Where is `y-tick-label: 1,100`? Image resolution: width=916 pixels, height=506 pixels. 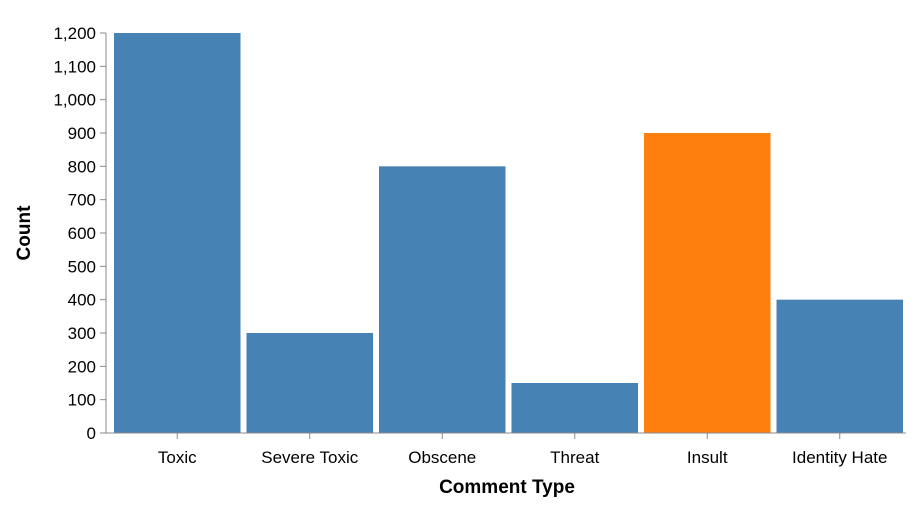
y-tick-label: 1,100 is located at coordinates (74, 66).